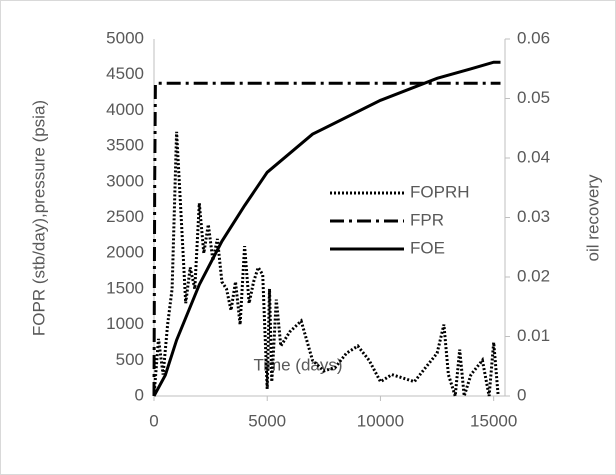 Image resolution: width=616 pixels, height=475 pixels. What do you see at coordinates (380, 420) in the screenshot?
I see `x-tick-label: 10000` at bounding box center [380, 420].